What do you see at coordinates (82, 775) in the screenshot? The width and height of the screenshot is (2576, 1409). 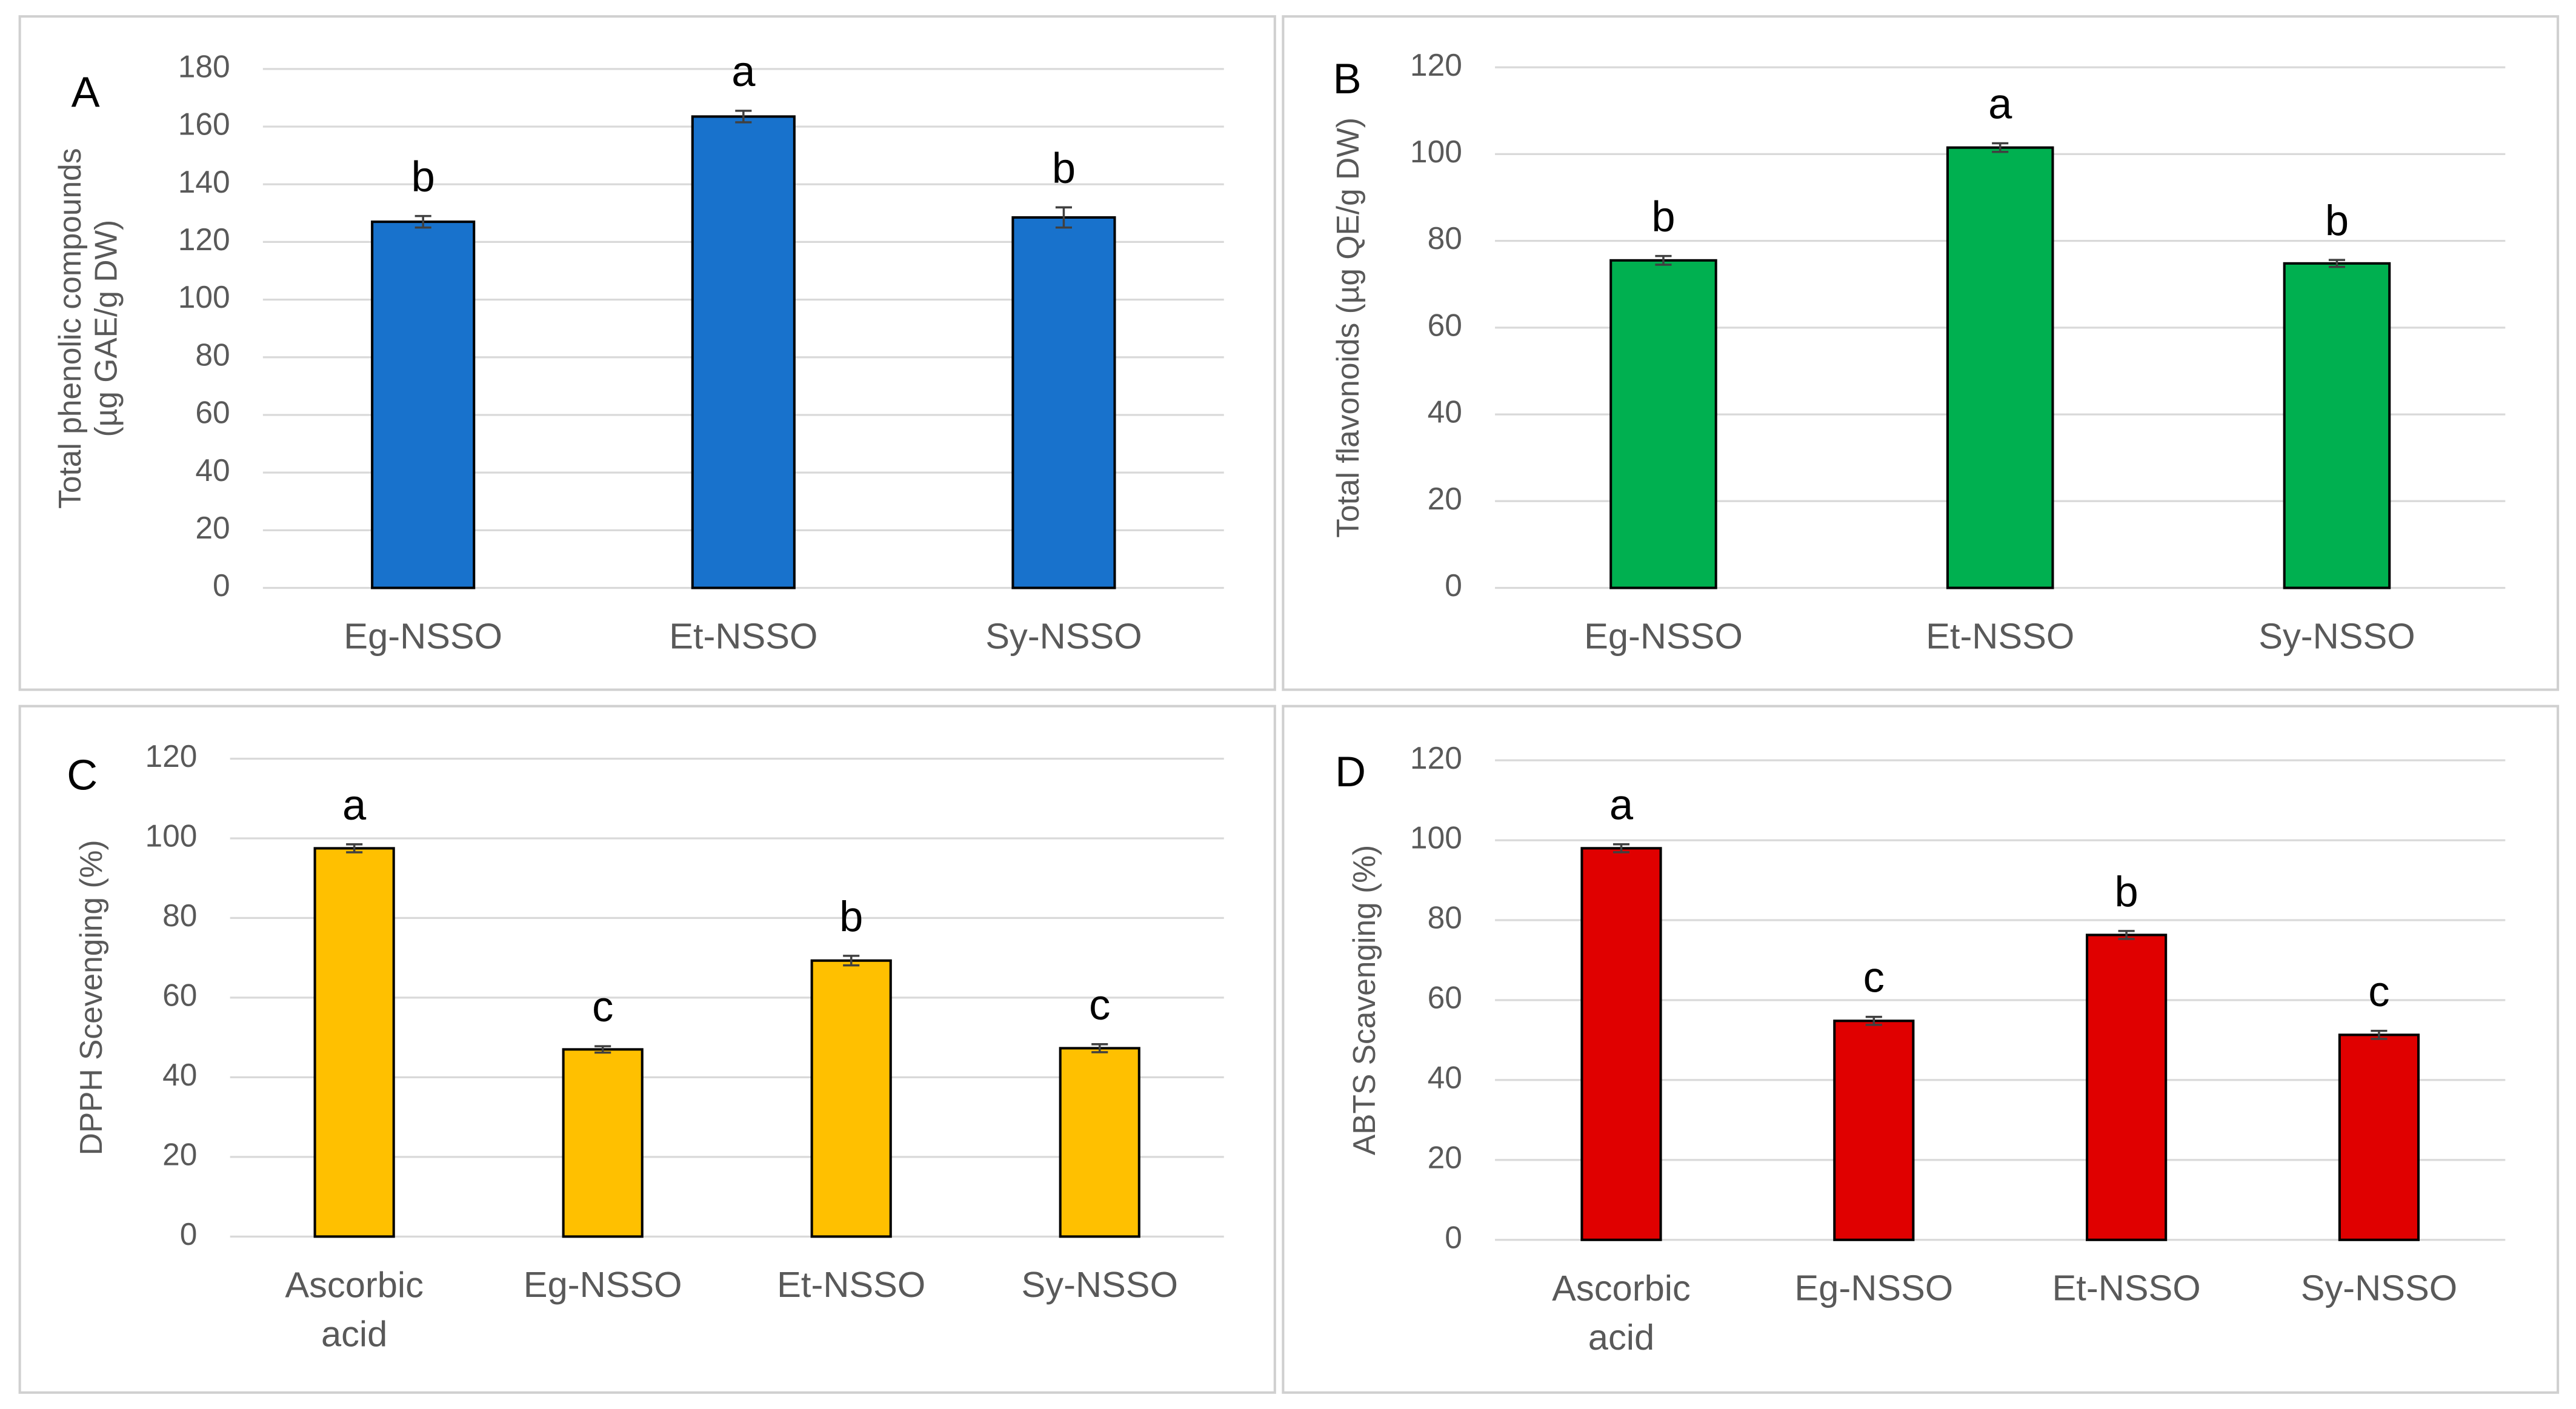 I see `panel-label: C` at bounding box center [82, 775].